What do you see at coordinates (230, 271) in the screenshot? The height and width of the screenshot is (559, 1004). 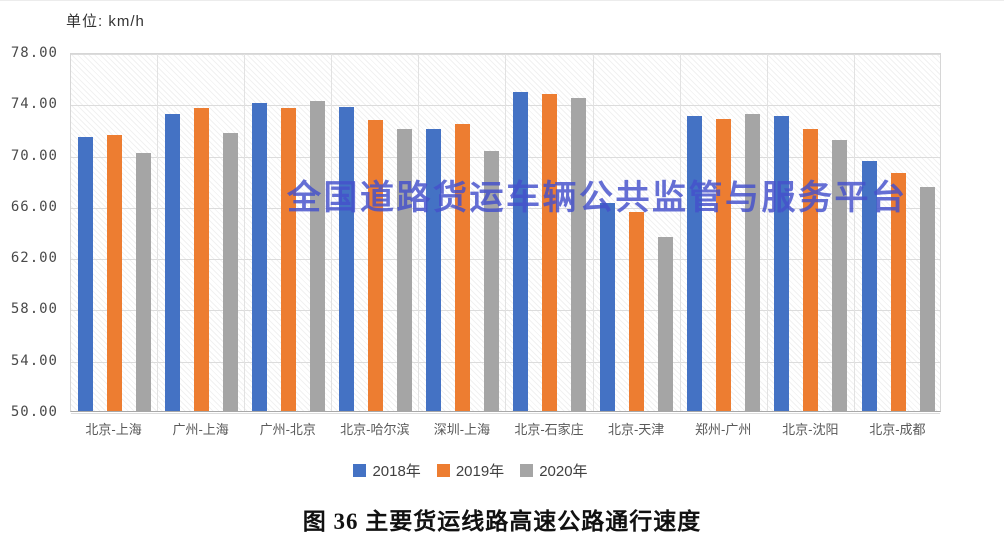 I see `bar-2020年-广州-上海` at bounding box center [230, 271].